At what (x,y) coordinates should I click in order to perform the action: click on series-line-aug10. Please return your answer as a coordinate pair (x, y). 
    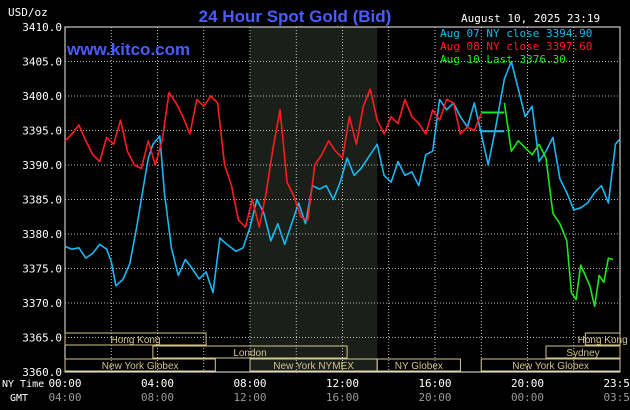
    Looking at the image, I should click on (558, 205).